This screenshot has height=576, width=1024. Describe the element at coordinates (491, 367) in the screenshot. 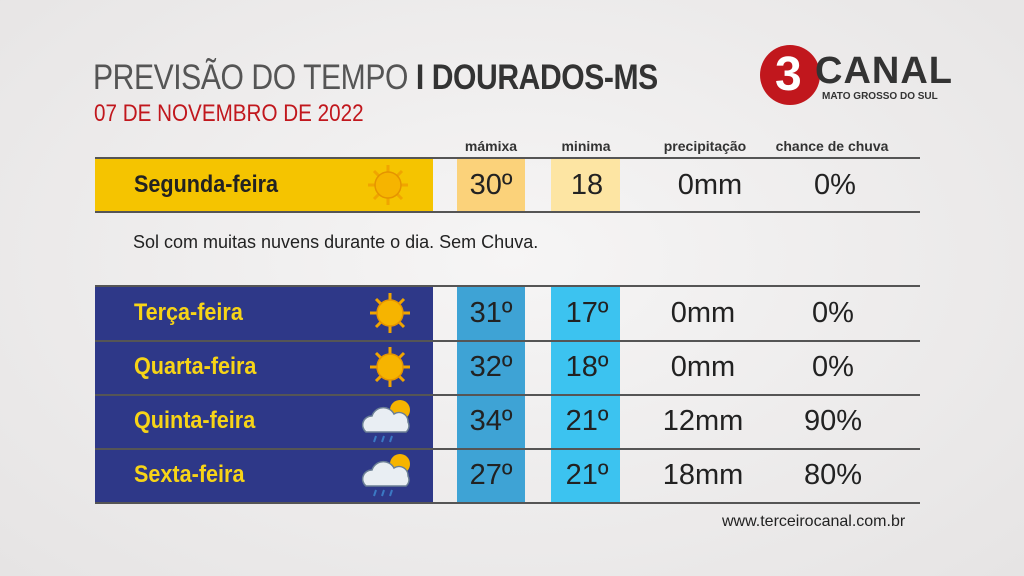

I see `max-temp: 32º` at that location.